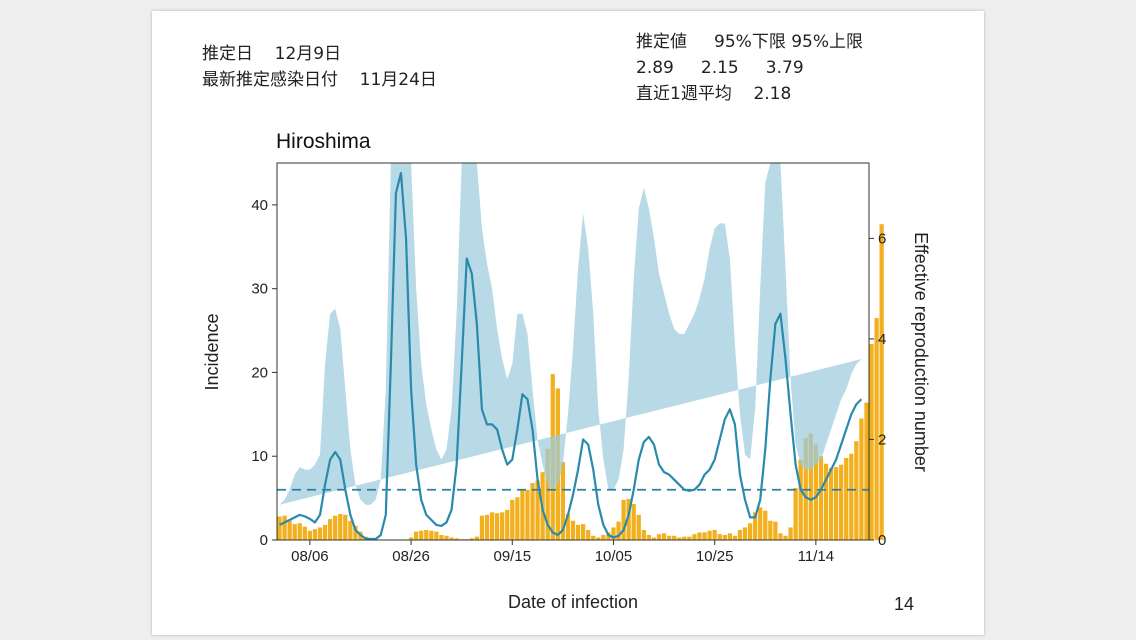 Image resolution: width=1136 pixels, height=640 pixels. I want to click on col-lower: 95%下限, so click(750, 42).